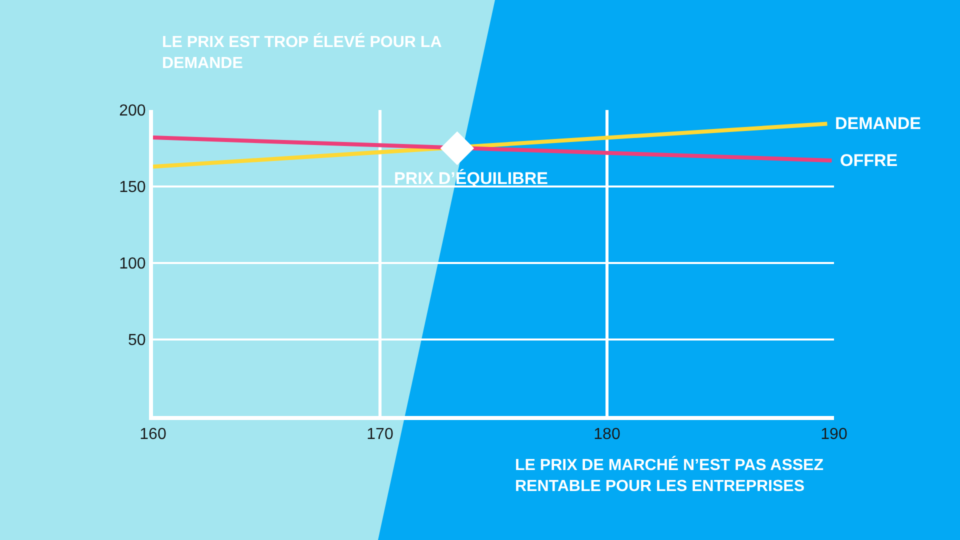 This screenshot has height=540, width=960. Describe the element at coordinates (380, 435) in the screenshot. I see `x-tick-label: 170` at that location.